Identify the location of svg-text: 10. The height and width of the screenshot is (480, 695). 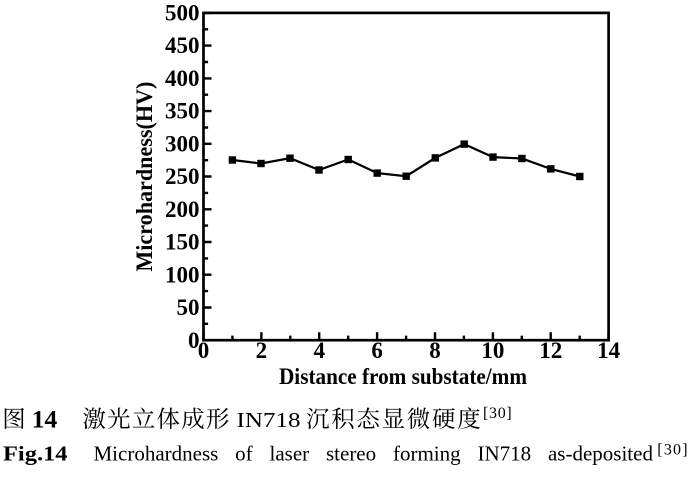
(492, 350).